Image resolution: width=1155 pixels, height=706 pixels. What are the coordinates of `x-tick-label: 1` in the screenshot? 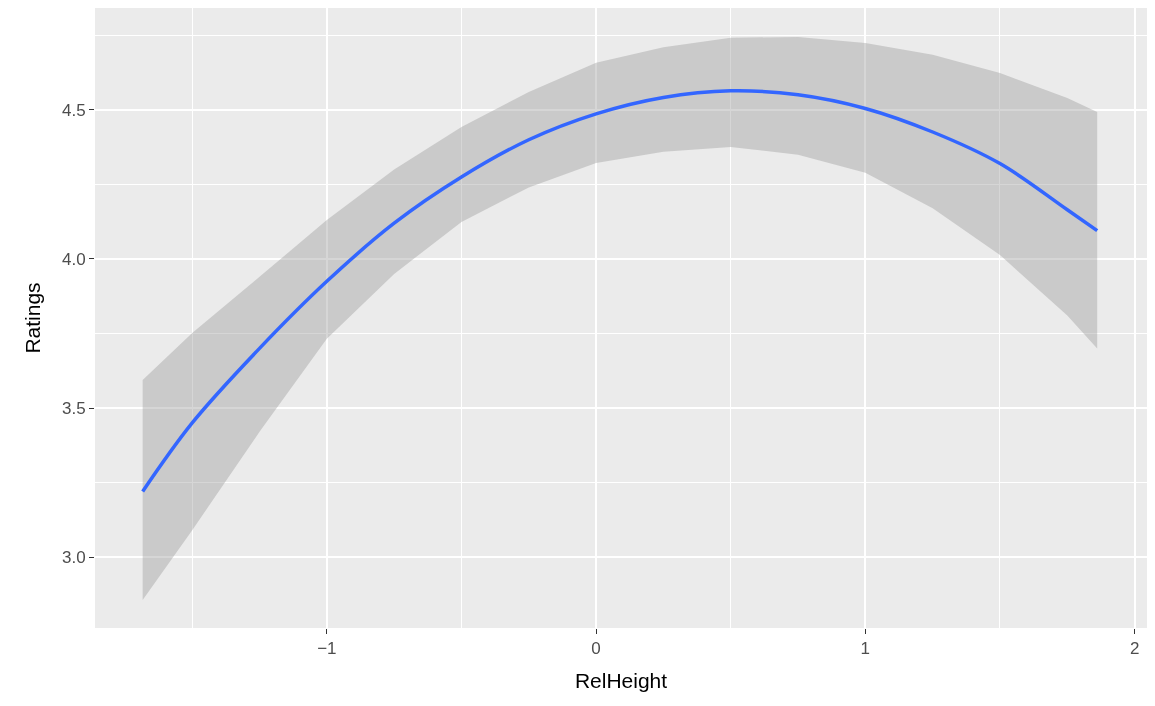 It's located at (865, 649).